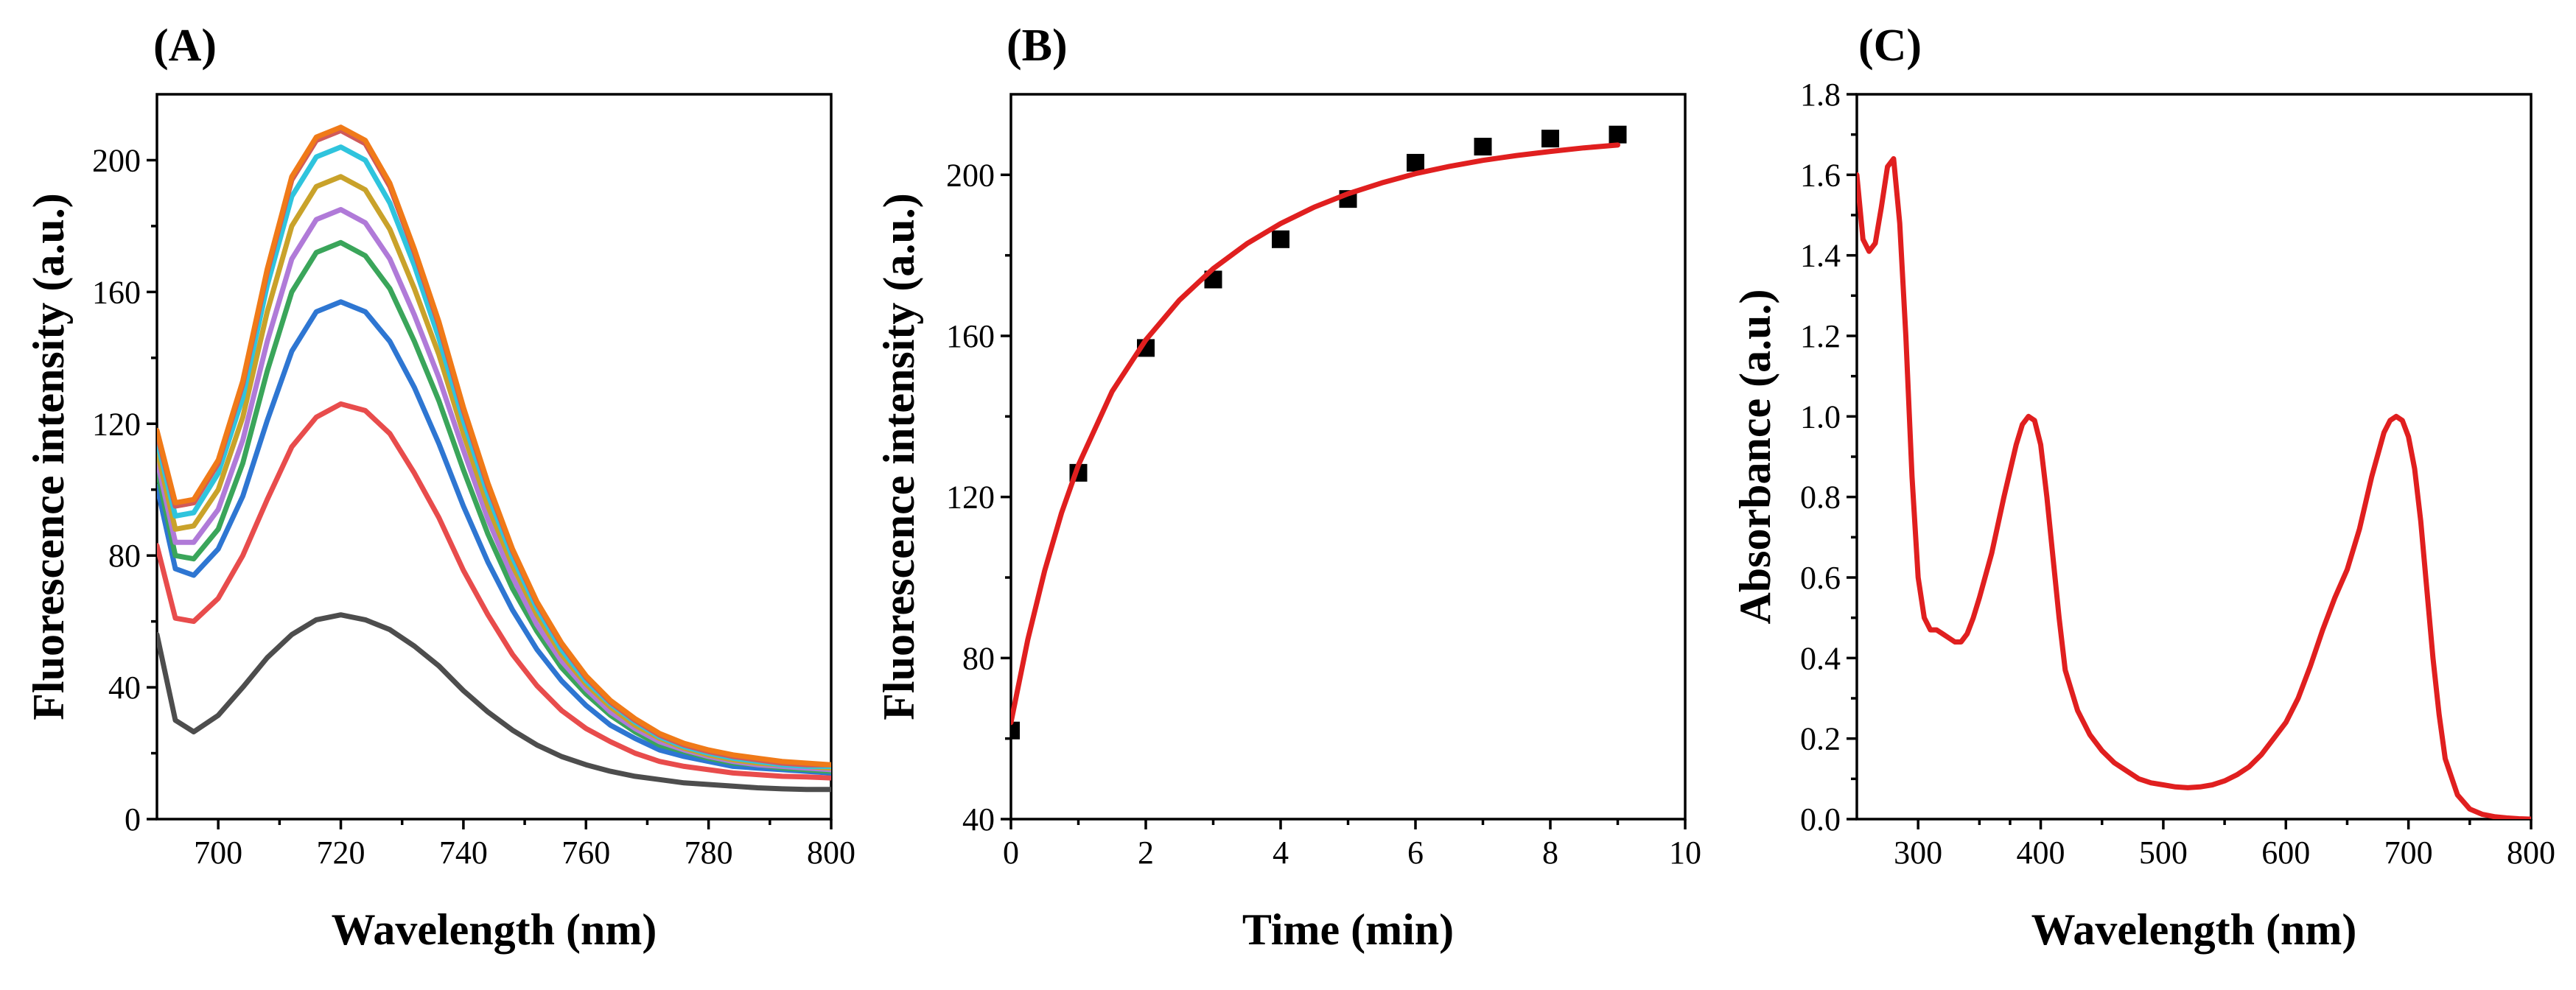 The height and width of the screenshot is (990, 2576). I want to click on y-tick-label: 1.4, so click(1820, 256).